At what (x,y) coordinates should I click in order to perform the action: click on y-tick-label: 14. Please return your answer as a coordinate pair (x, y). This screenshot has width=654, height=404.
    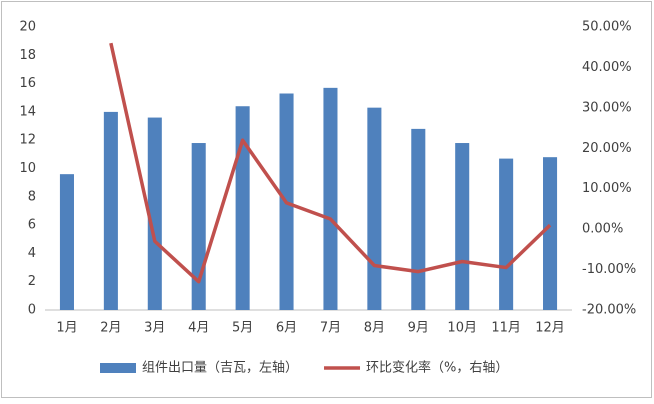
    Looking at the image, I should click on (27, 111).